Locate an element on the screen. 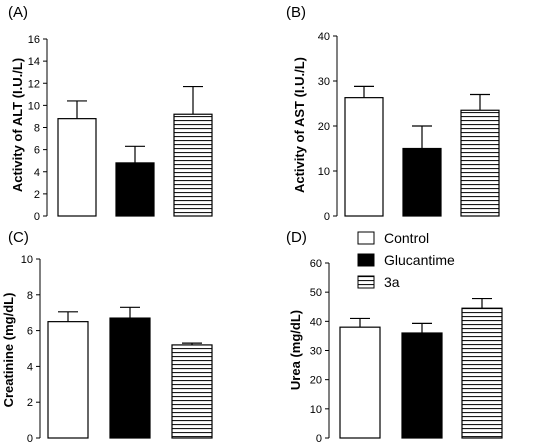 The height and width of the screenshot is (448, 550). panel-label: (C) is located at coordinates (18, 237).